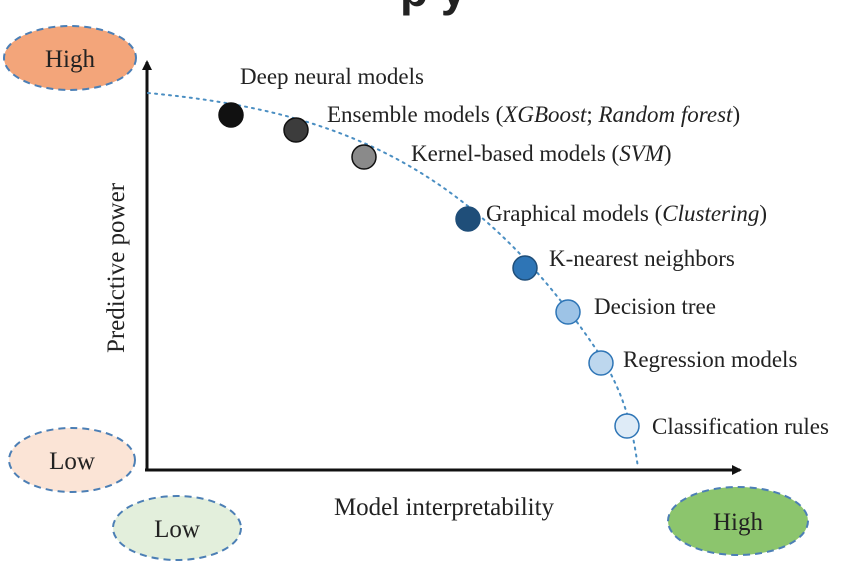 This screenshot has width=852, height=579. I want to click on y-high-label: High, so click(70, 59).